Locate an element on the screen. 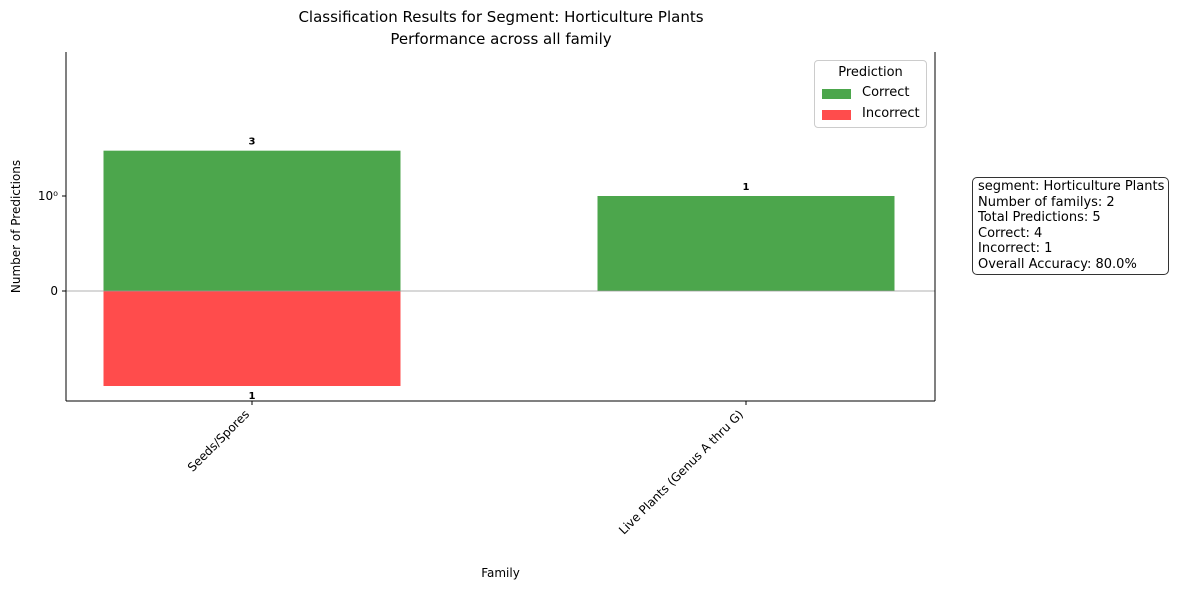 This screenshot has width=1187, height=590. info-line: Incorrect: 1 is located at coordinates (1015, 249).